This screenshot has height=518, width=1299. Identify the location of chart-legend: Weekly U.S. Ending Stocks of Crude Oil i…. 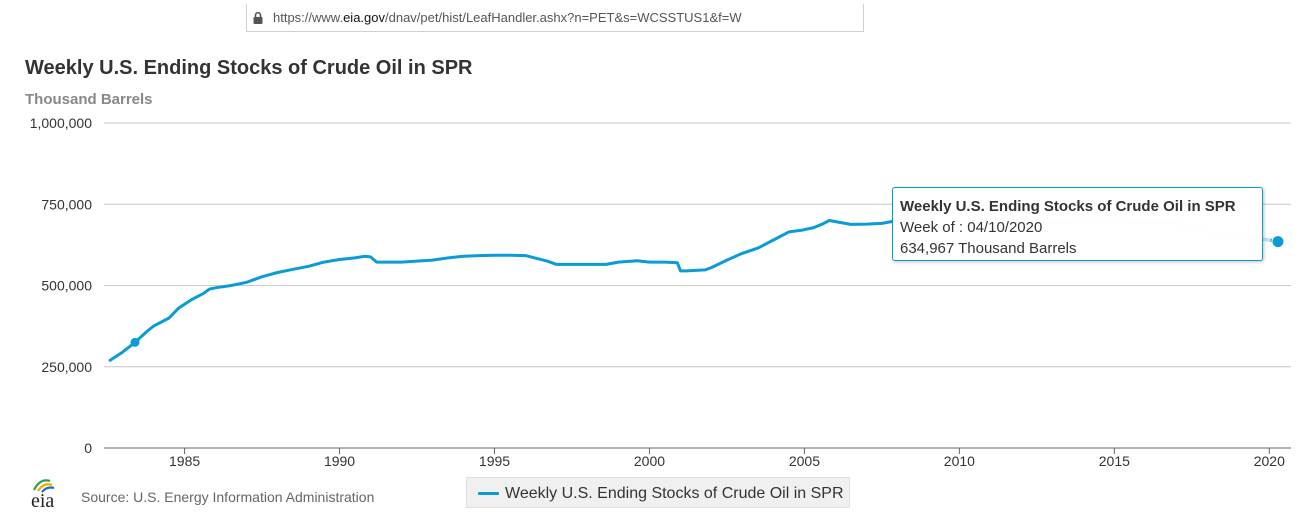
(658, 492).